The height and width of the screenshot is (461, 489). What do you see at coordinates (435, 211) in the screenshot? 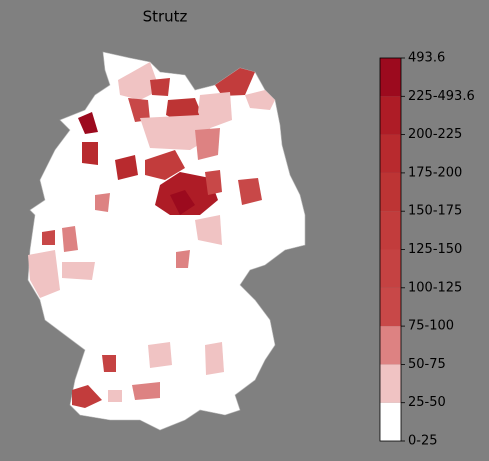
I see `colorbar-label: 150-175` at bounding box center [435, 211].